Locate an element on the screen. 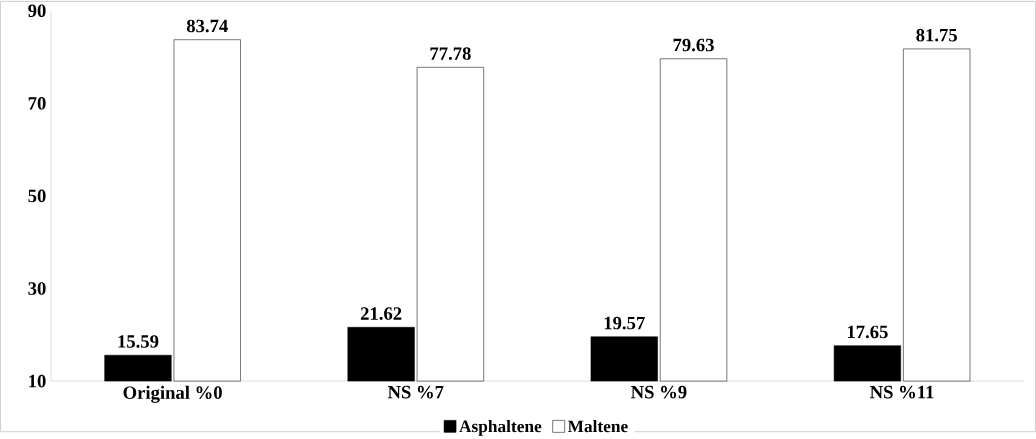  legend-label: Asphaltene is located at coordinates (500, 427).